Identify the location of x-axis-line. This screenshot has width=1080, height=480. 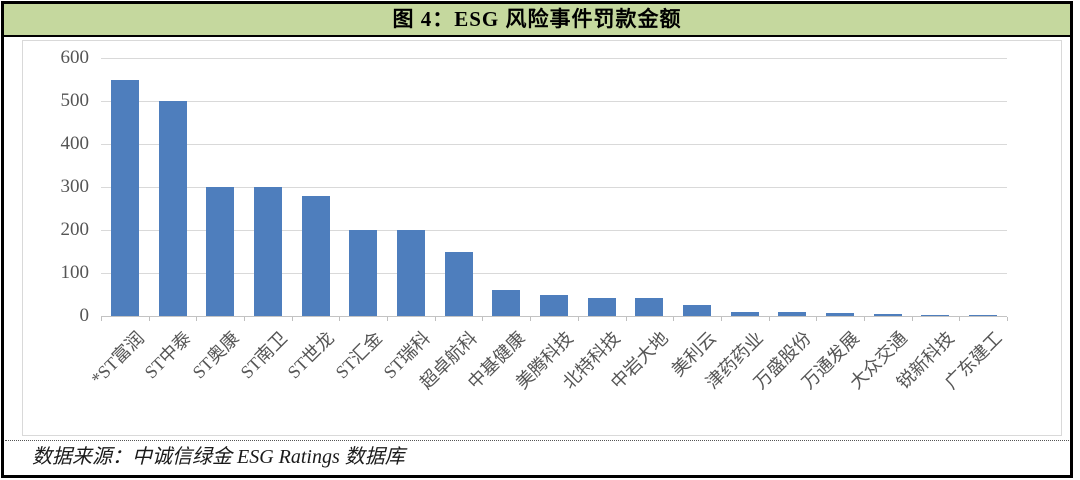
(554, 316).